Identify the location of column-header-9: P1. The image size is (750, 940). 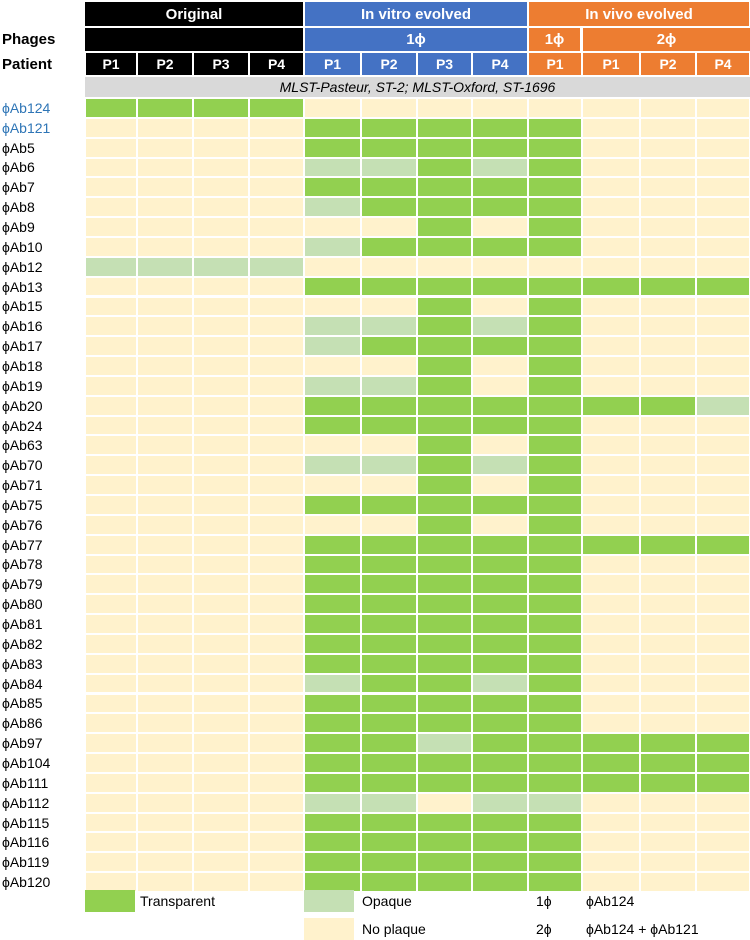
(611, 64).